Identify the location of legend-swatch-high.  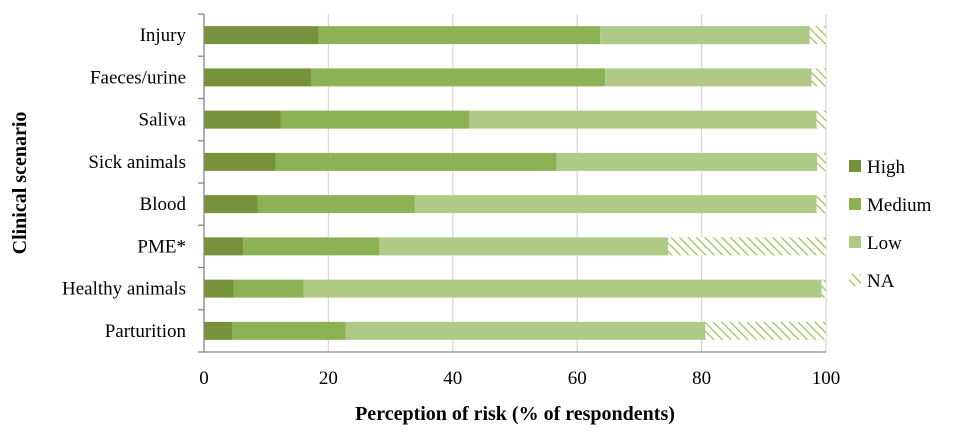
(855, 166).